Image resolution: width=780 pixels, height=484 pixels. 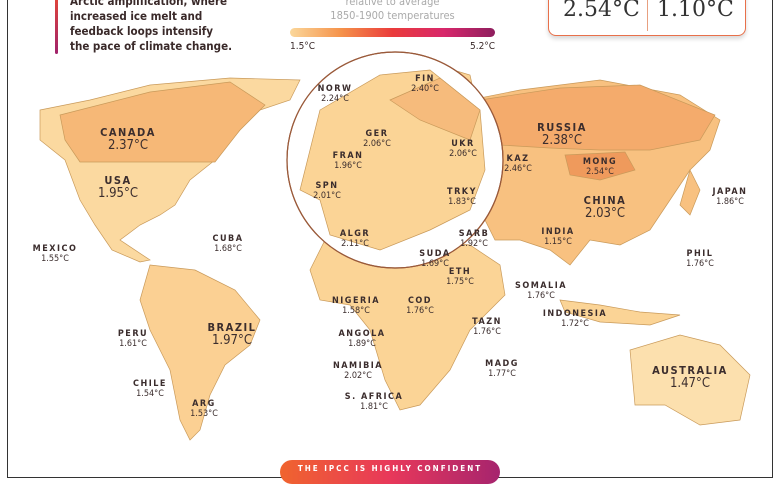 I want to click on country-label: SUDA 1.69°C, so click(x=434, y=259).